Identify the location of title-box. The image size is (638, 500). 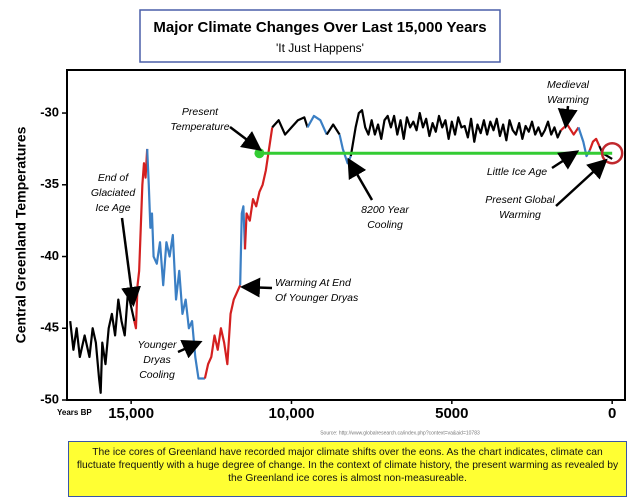
(320, 36).